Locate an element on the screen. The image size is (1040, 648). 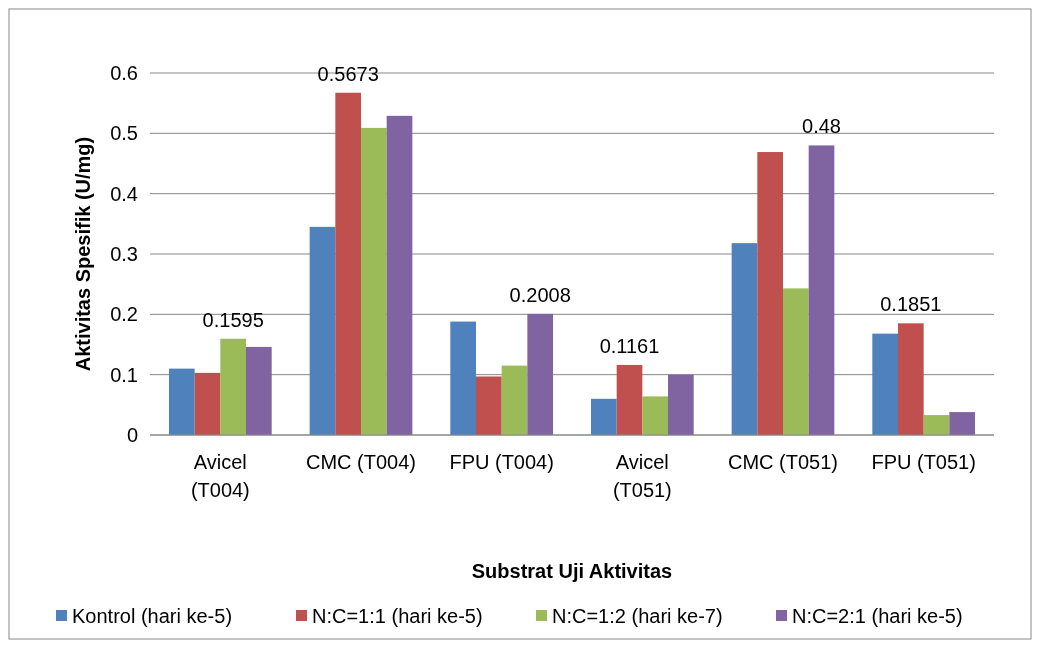
legend-label: Kontrol (hari ke-5) is located at coordinates (152, 616).